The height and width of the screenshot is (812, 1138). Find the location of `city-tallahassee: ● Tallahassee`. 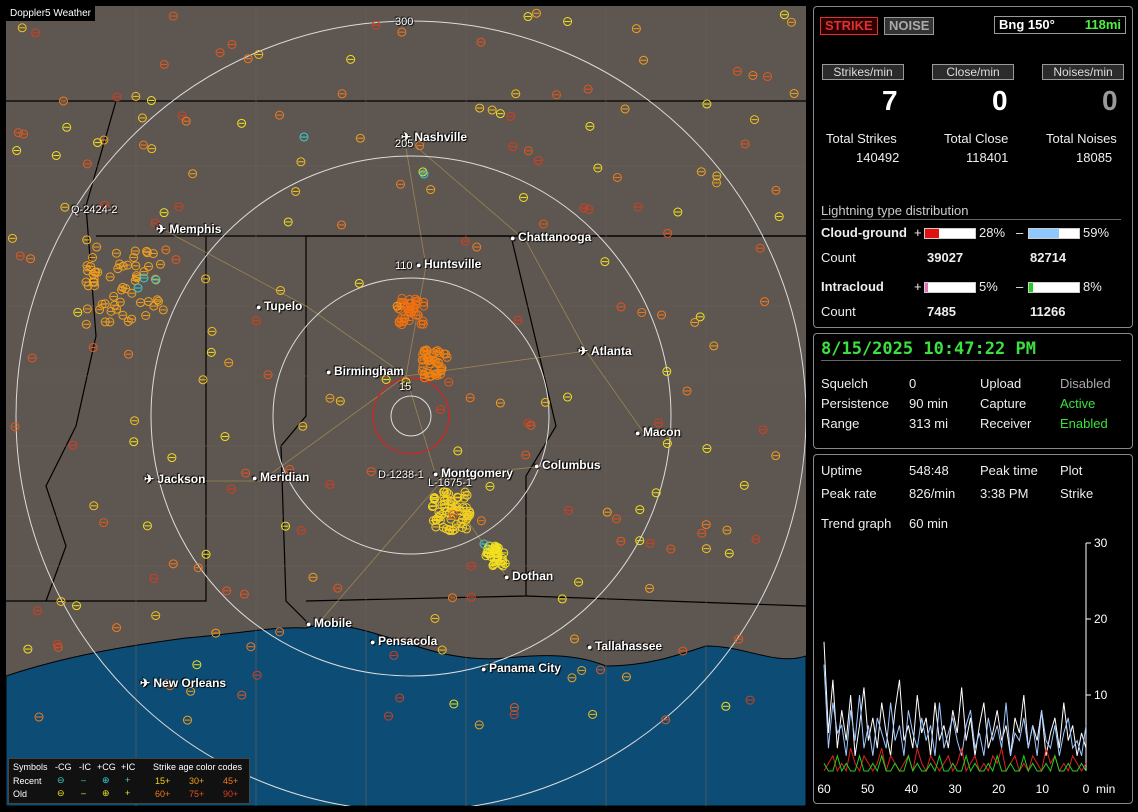

city-tallahassee: ● Tallahassee is located at coordinates (624, 646).